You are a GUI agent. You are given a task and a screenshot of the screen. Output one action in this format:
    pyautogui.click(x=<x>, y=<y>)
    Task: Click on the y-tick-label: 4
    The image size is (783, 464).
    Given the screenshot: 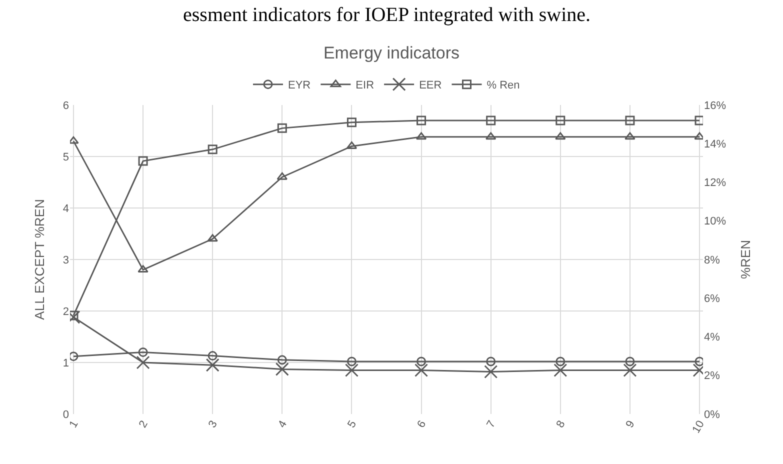 What is the action you would take?
    pyautogui.click(x=65, y=208)
    